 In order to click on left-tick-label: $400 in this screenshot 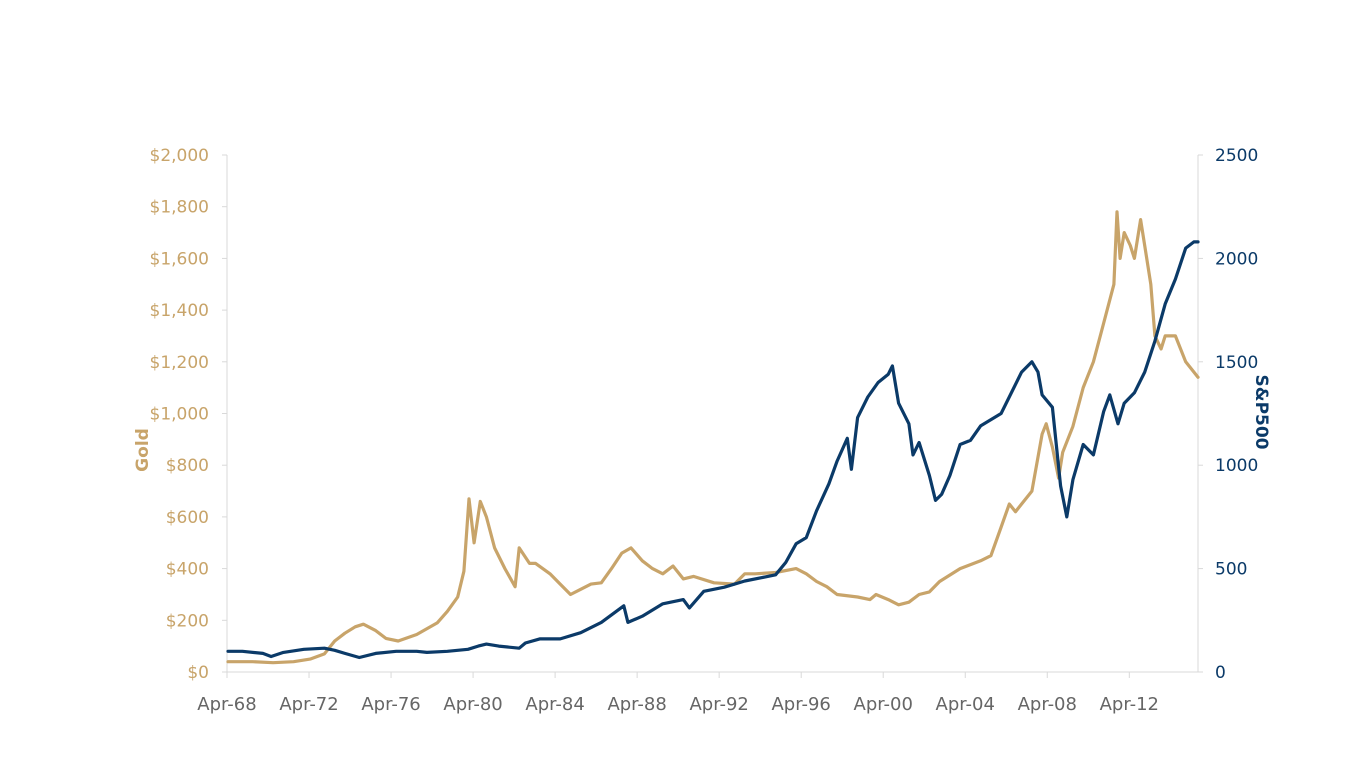, I will do `click(187, 570)`.